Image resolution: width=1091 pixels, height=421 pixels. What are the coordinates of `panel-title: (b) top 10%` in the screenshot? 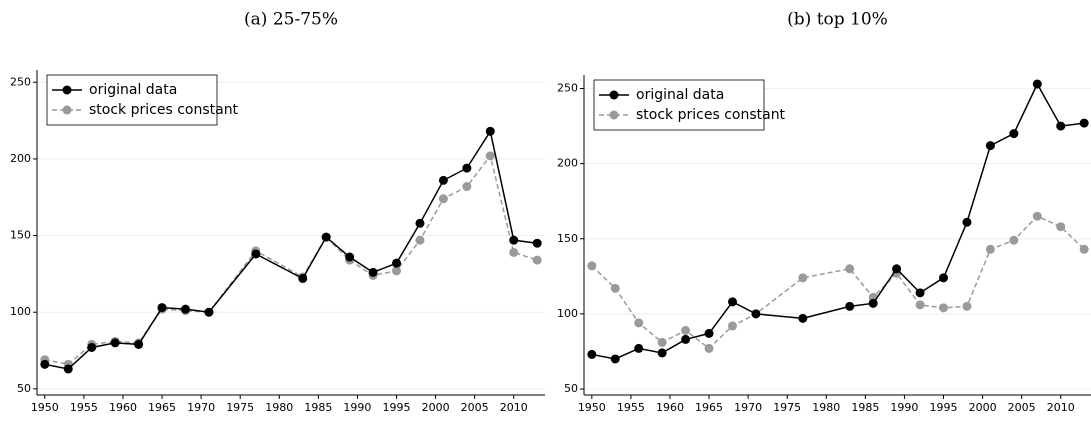 It's located at (837, 20).